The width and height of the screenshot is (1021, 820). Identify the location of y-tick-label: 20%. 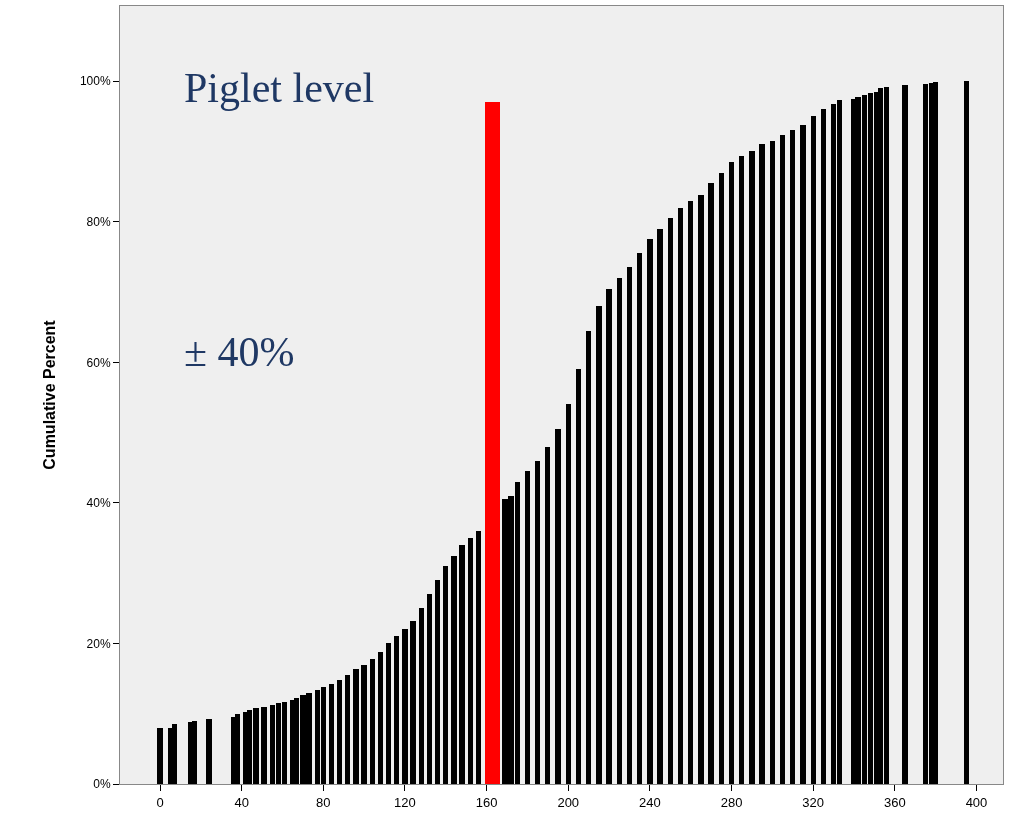
(98, 643).